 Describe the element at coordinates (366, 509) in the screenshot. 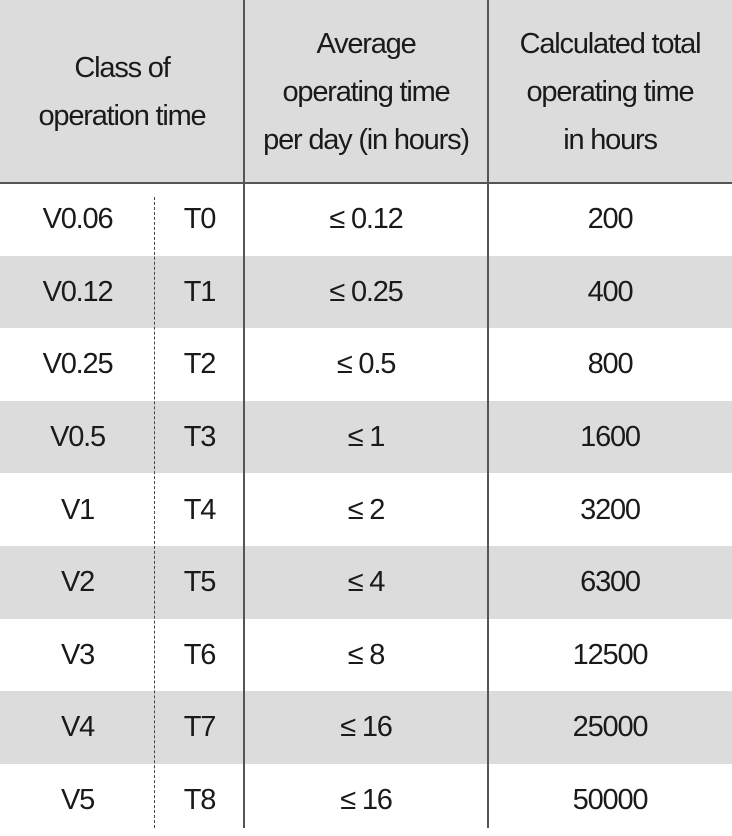

I see `table-cell: ≤ 2` at that location.